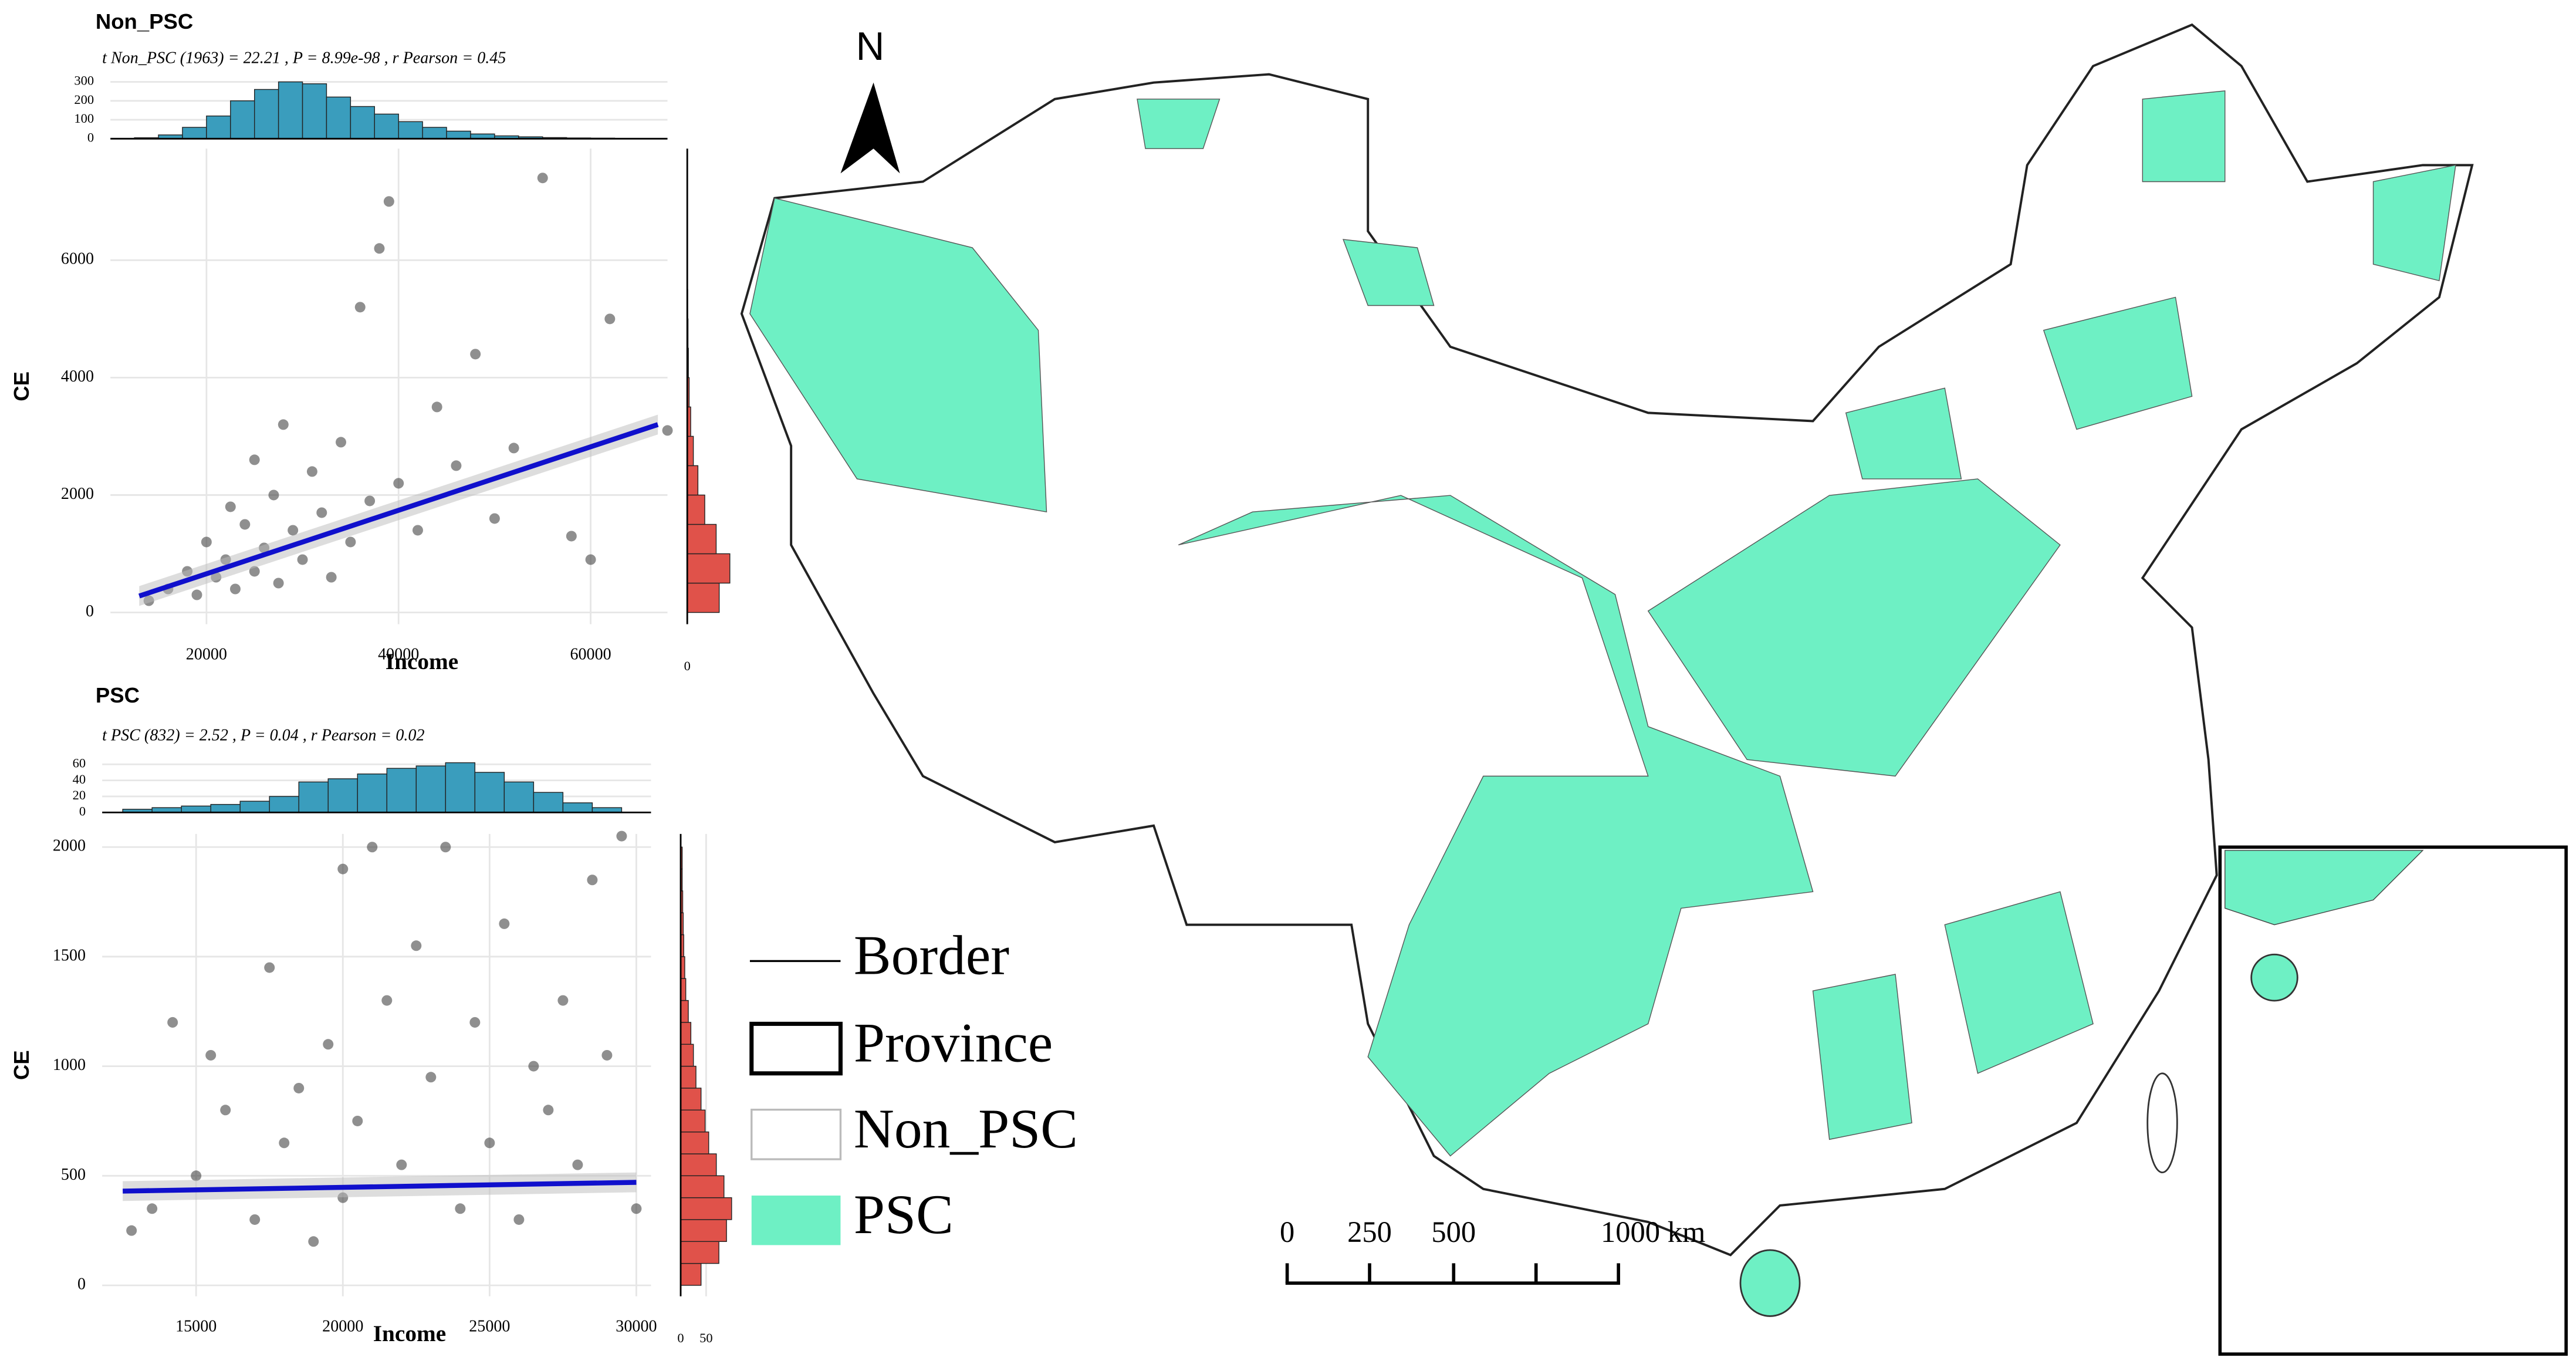  Describe the element at coordinates (680, 1338) in the screenshot. I see `x-tick-label: 0` at that location.